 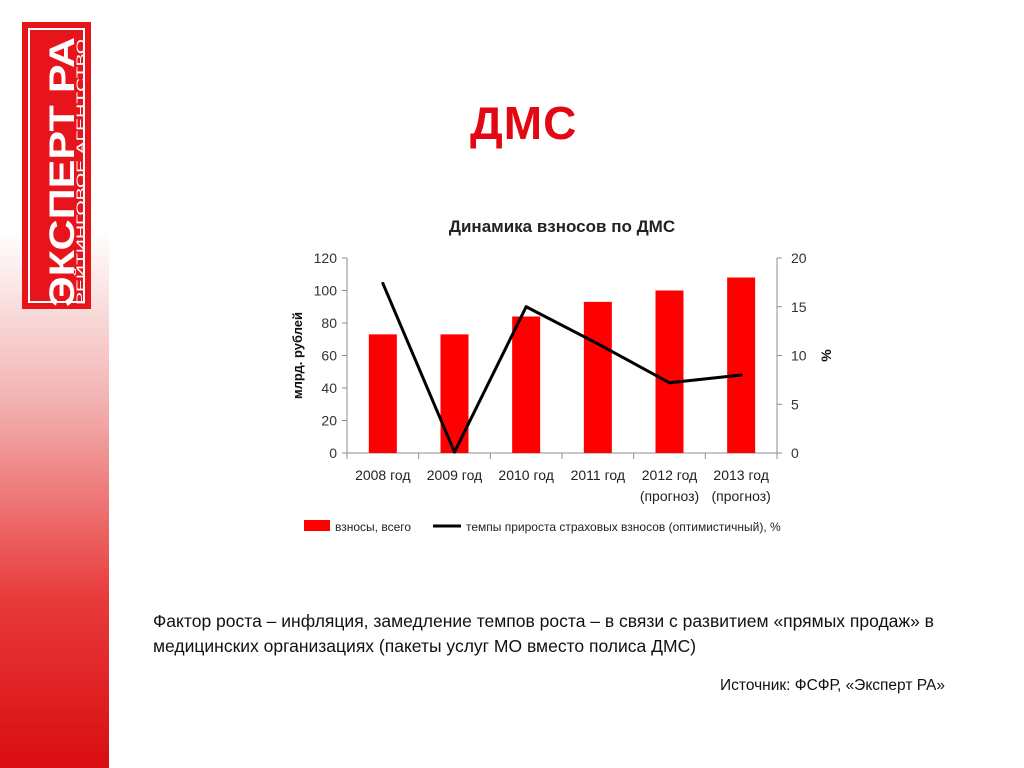 What do you see at coordinates (333, 453) in the screenshot?
I see `y-tick-label: 0` at bounding box center [333, 453].